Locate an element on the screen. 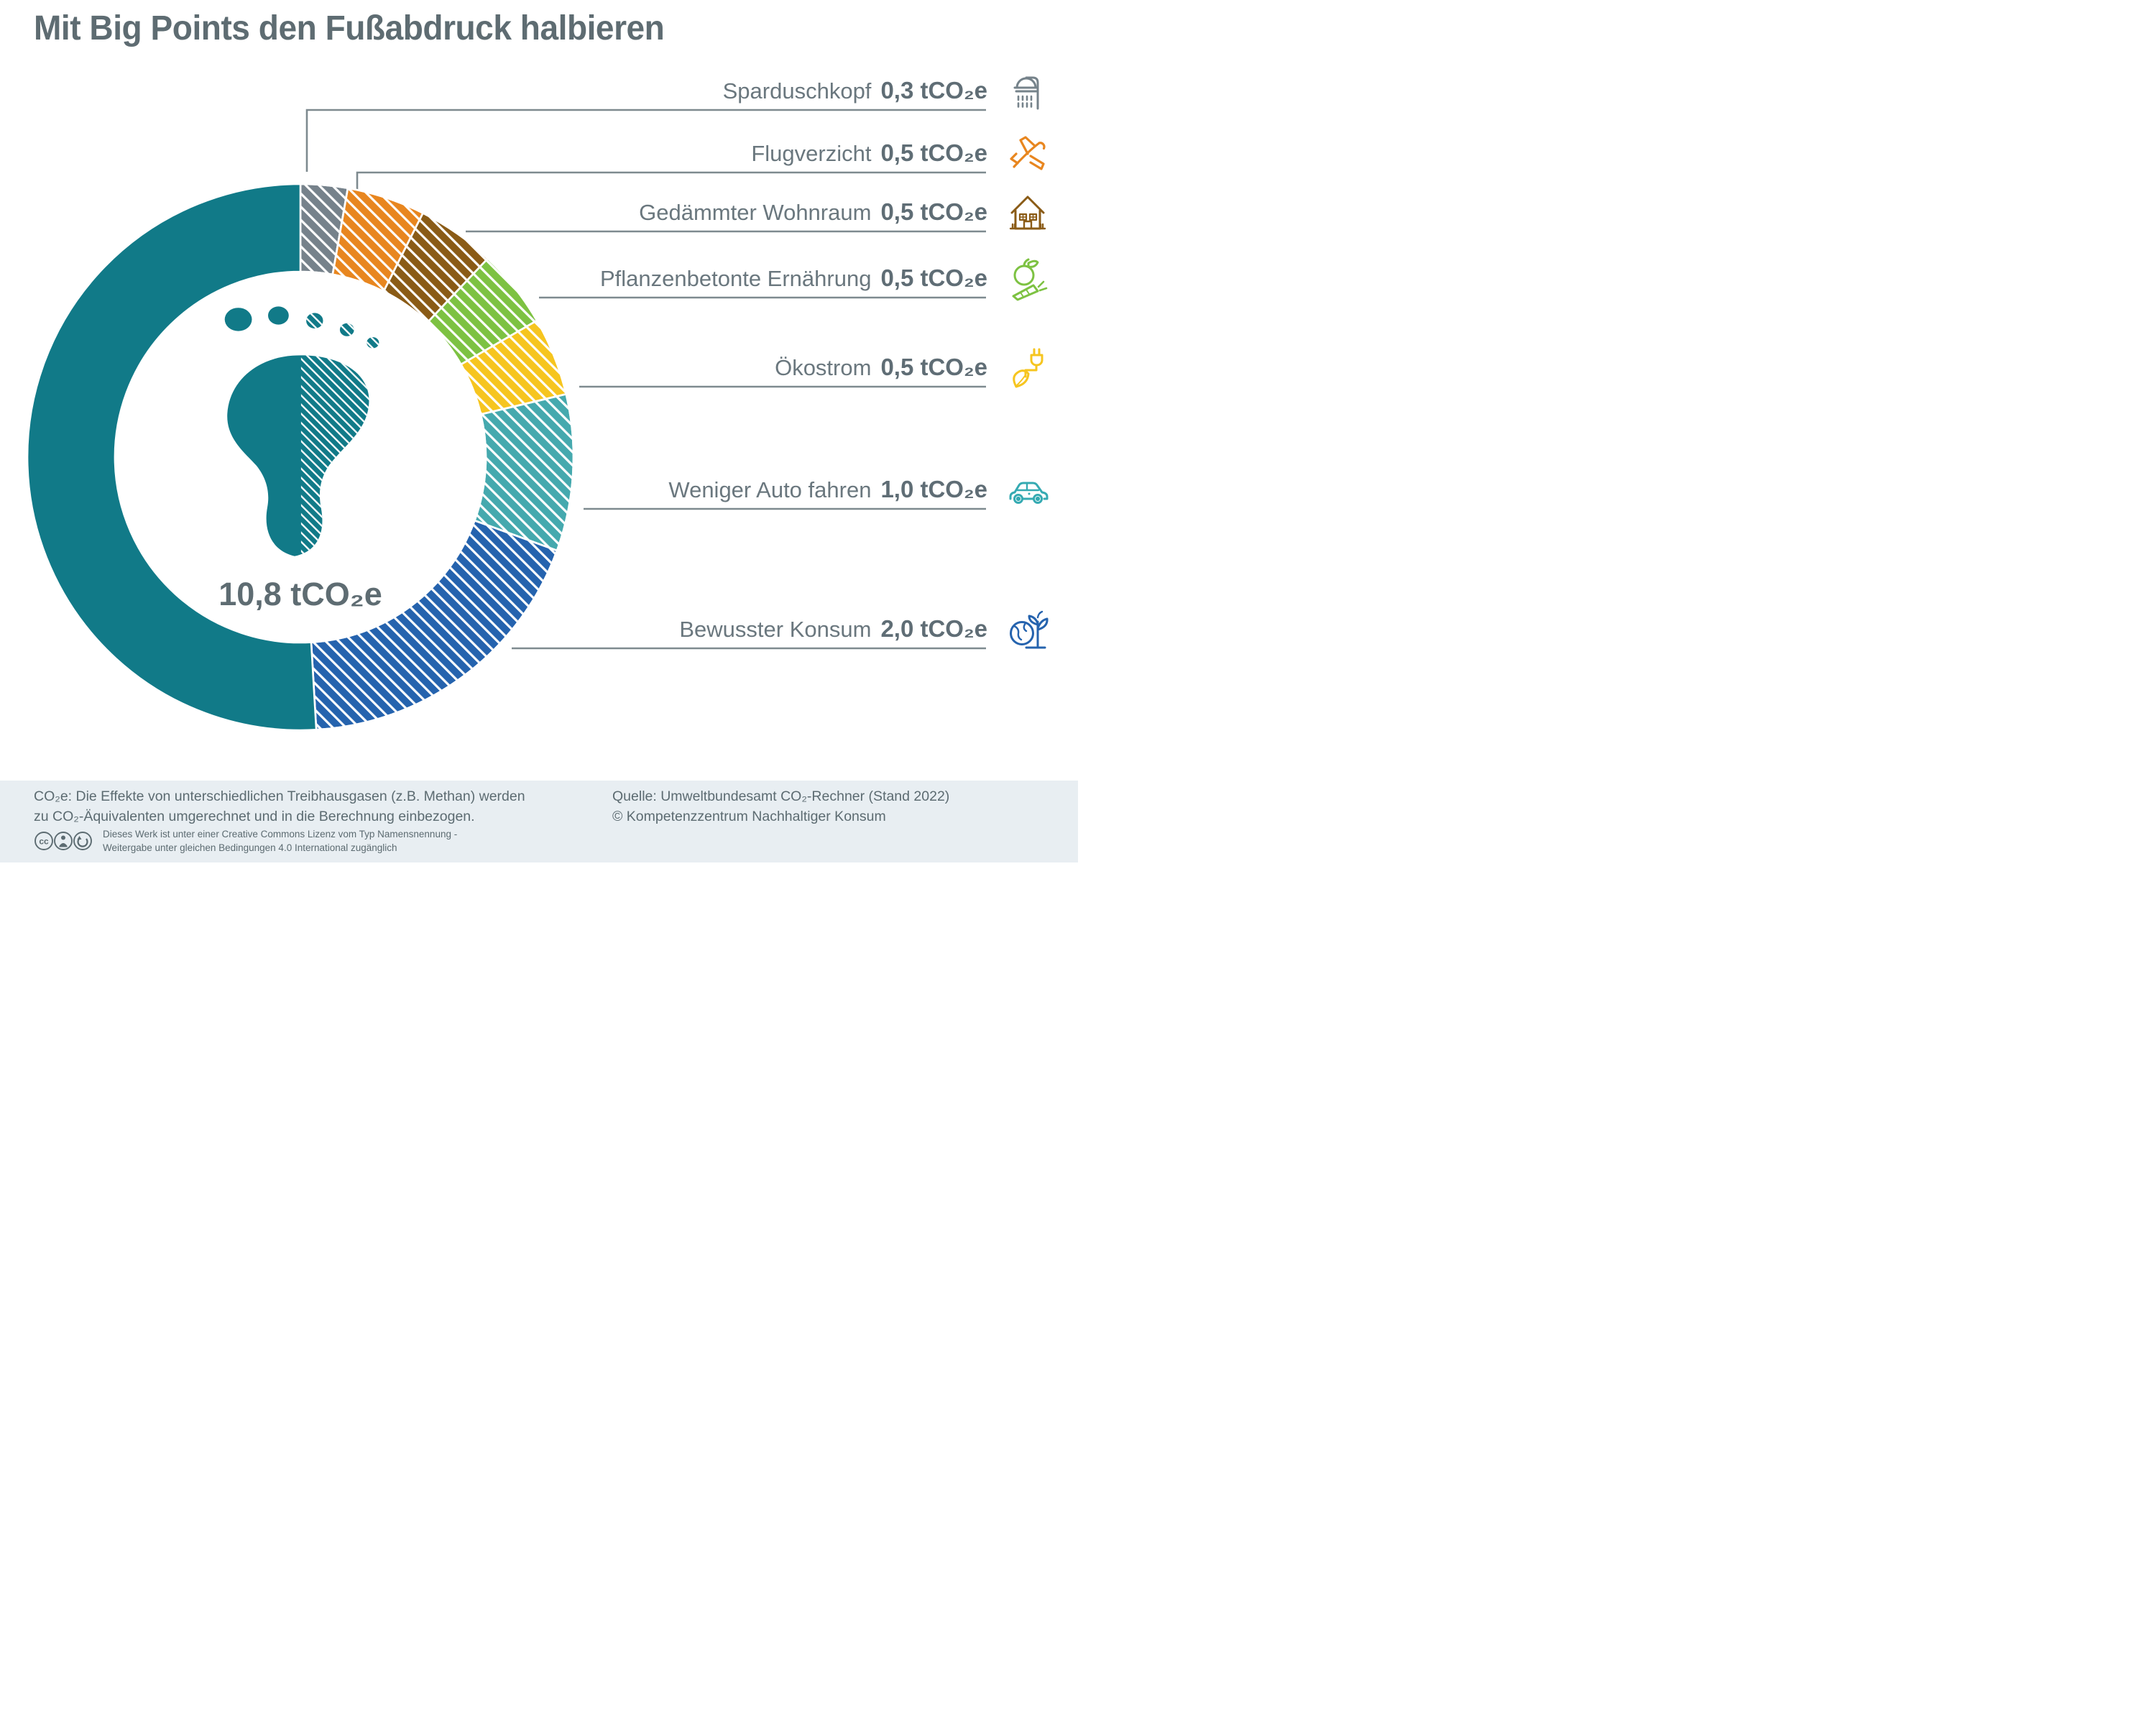  sa-icon is located at coordinates (82, 841).